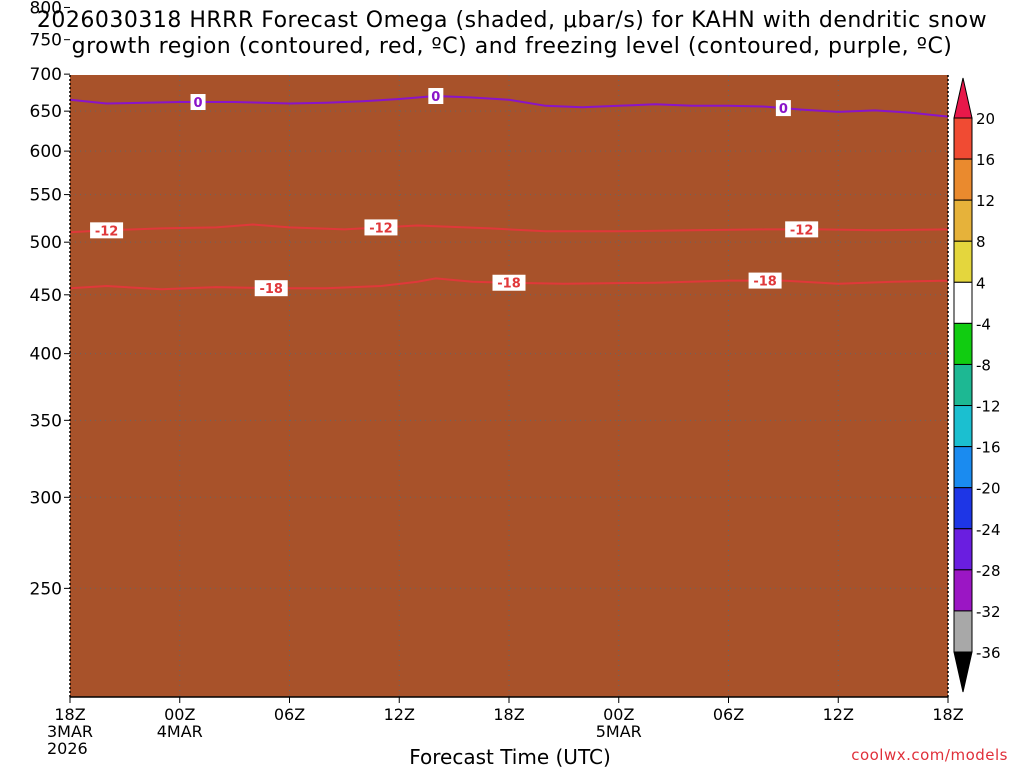 The height and width of the screenshot is (769, 1024). What do you see at coordinates (46, 112) in the screenshot?
I see `y-tick-label: 650` at bounding box center [46, 112].